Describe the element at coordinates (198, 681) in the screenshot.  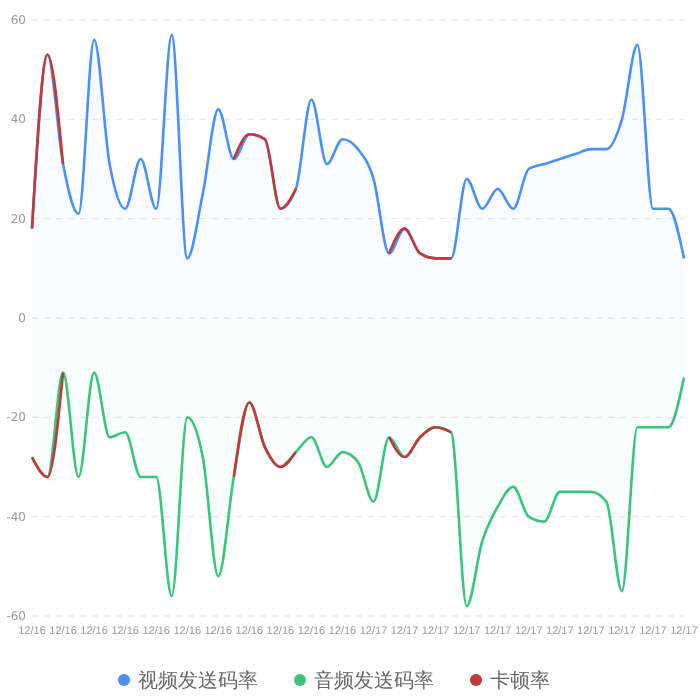
I see `legend-label: 视频发送码率` at that location.